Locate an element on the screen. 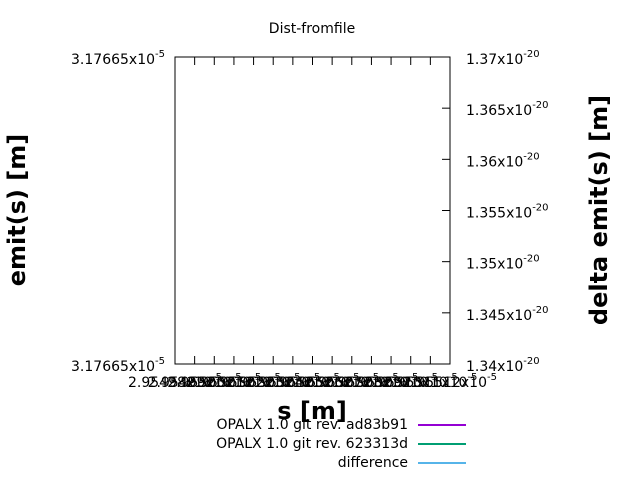  x-tick-label: 2.95499x10⁻⁵ is located at coordinates (195, 381).